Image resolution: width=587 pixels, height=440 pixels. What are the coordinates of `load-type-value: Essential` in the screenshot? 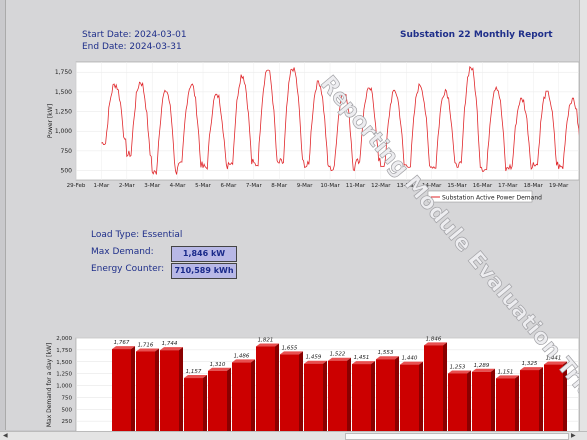 It's located at (162, 235).